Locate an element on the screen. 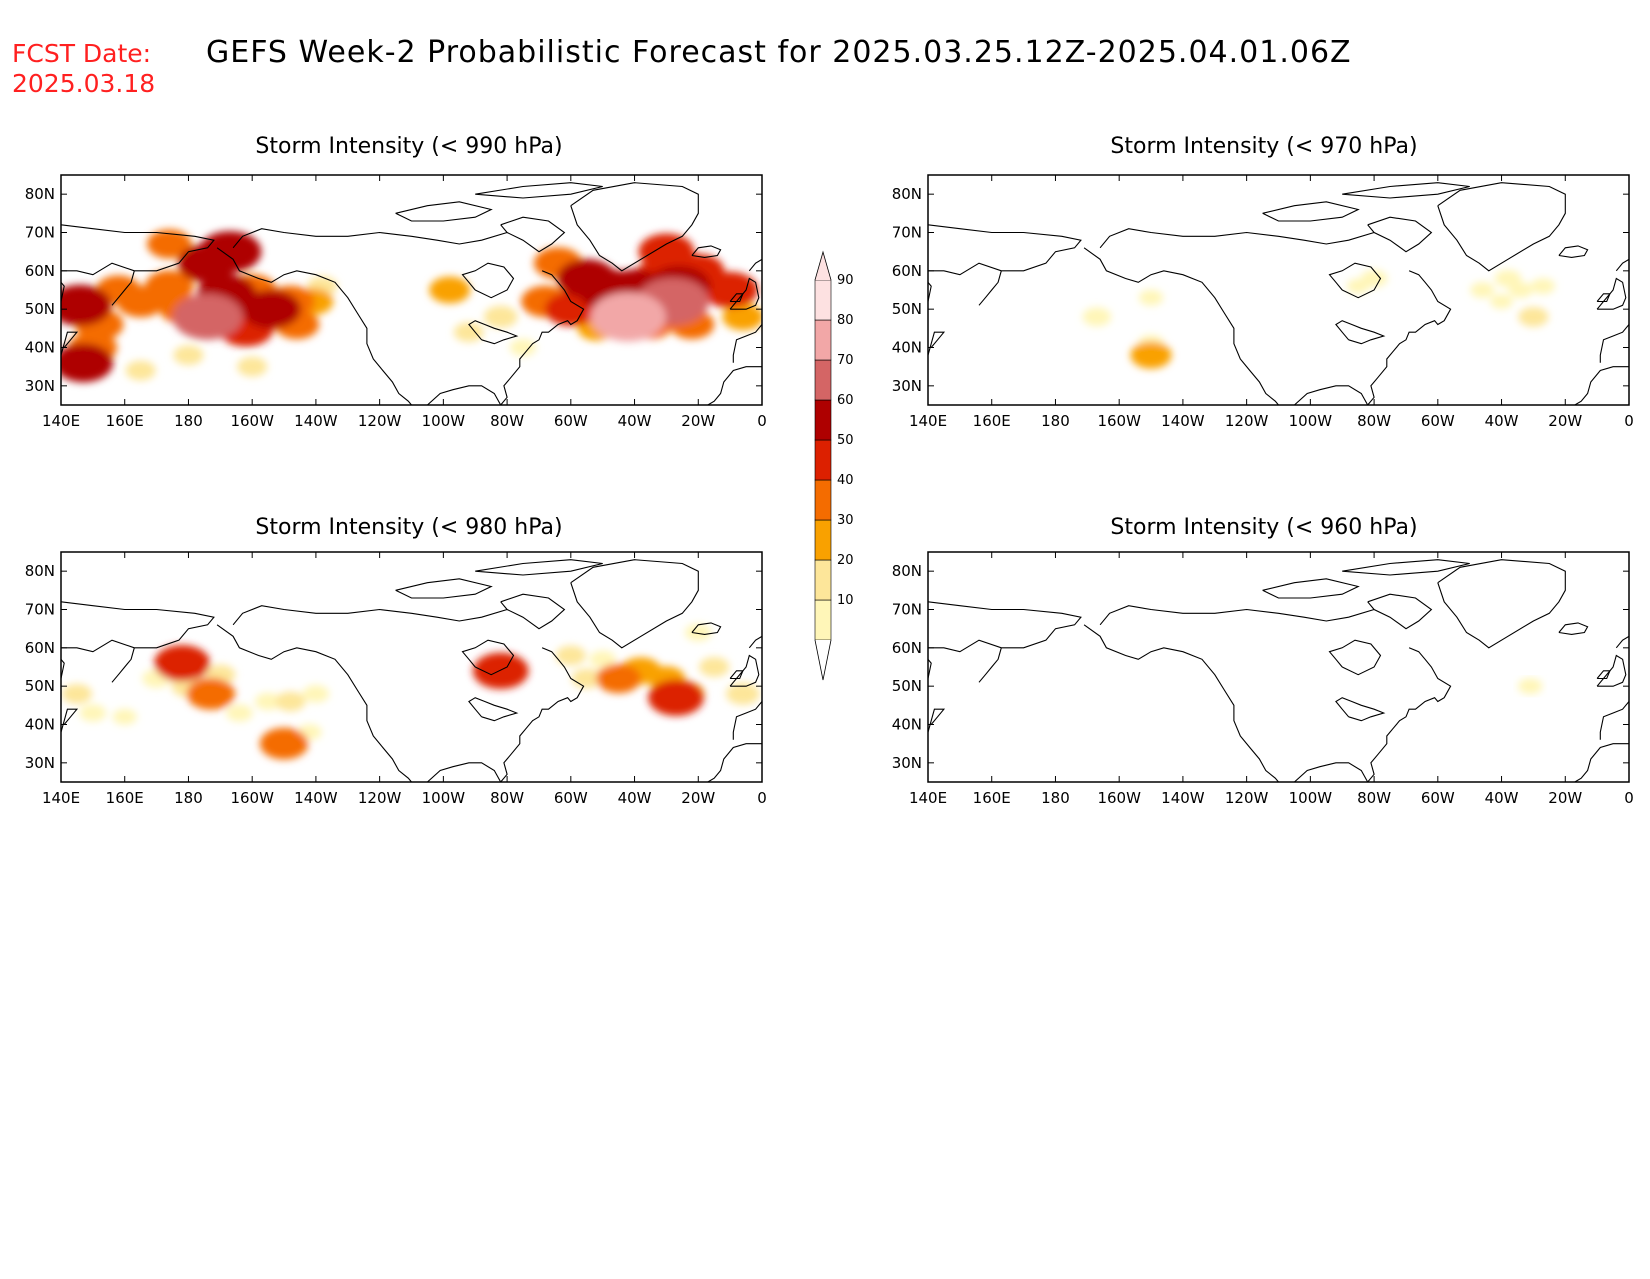  lat-tick-label: 80N is located at coordinates (907, 194).